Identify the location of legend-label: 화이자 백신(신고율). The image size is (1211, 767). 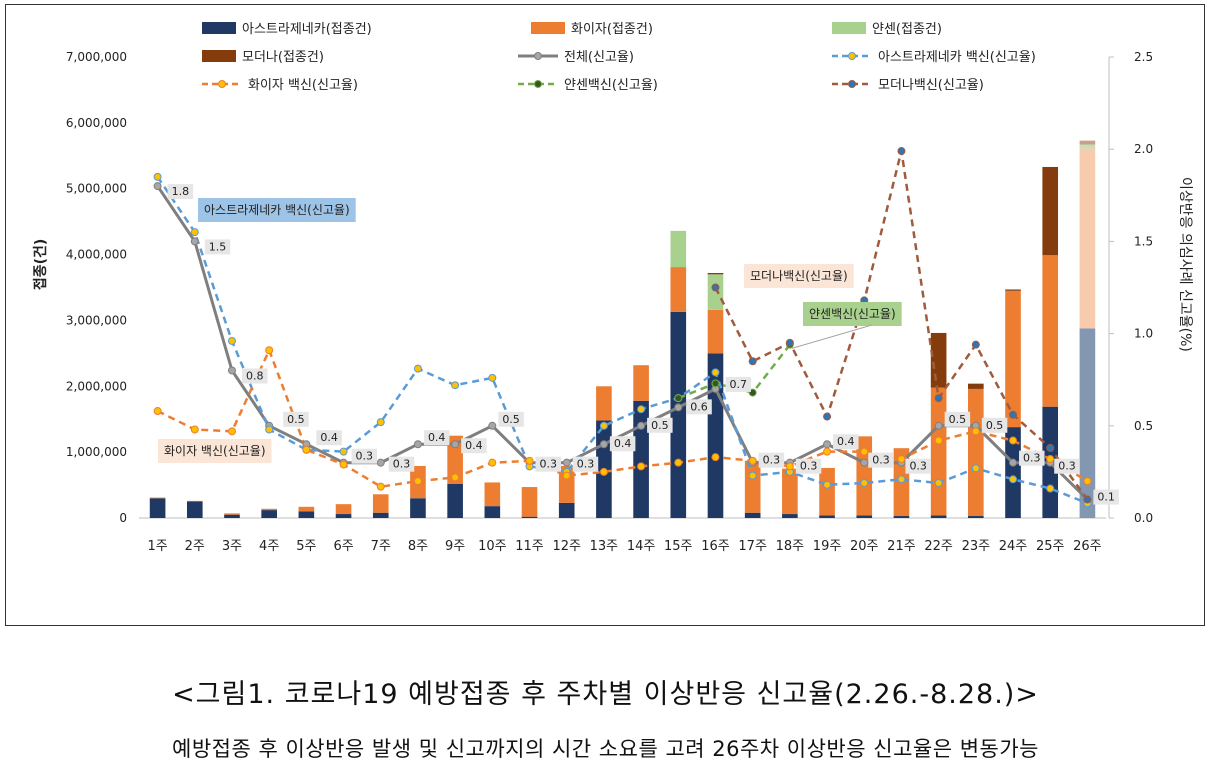
(303, 85).